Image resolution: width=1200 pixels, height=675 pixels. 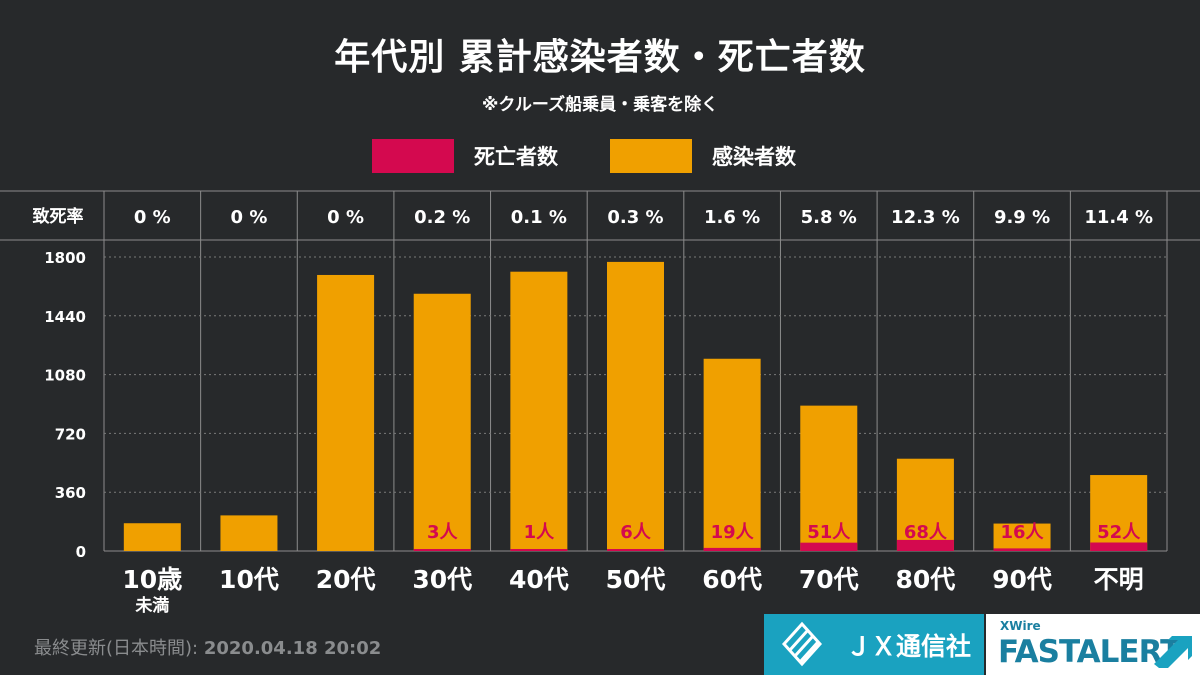 What do you see at coordinates (926, 579) in the screenshot?
I see `x-category-label: 80代` at bounding box center [926, 579].